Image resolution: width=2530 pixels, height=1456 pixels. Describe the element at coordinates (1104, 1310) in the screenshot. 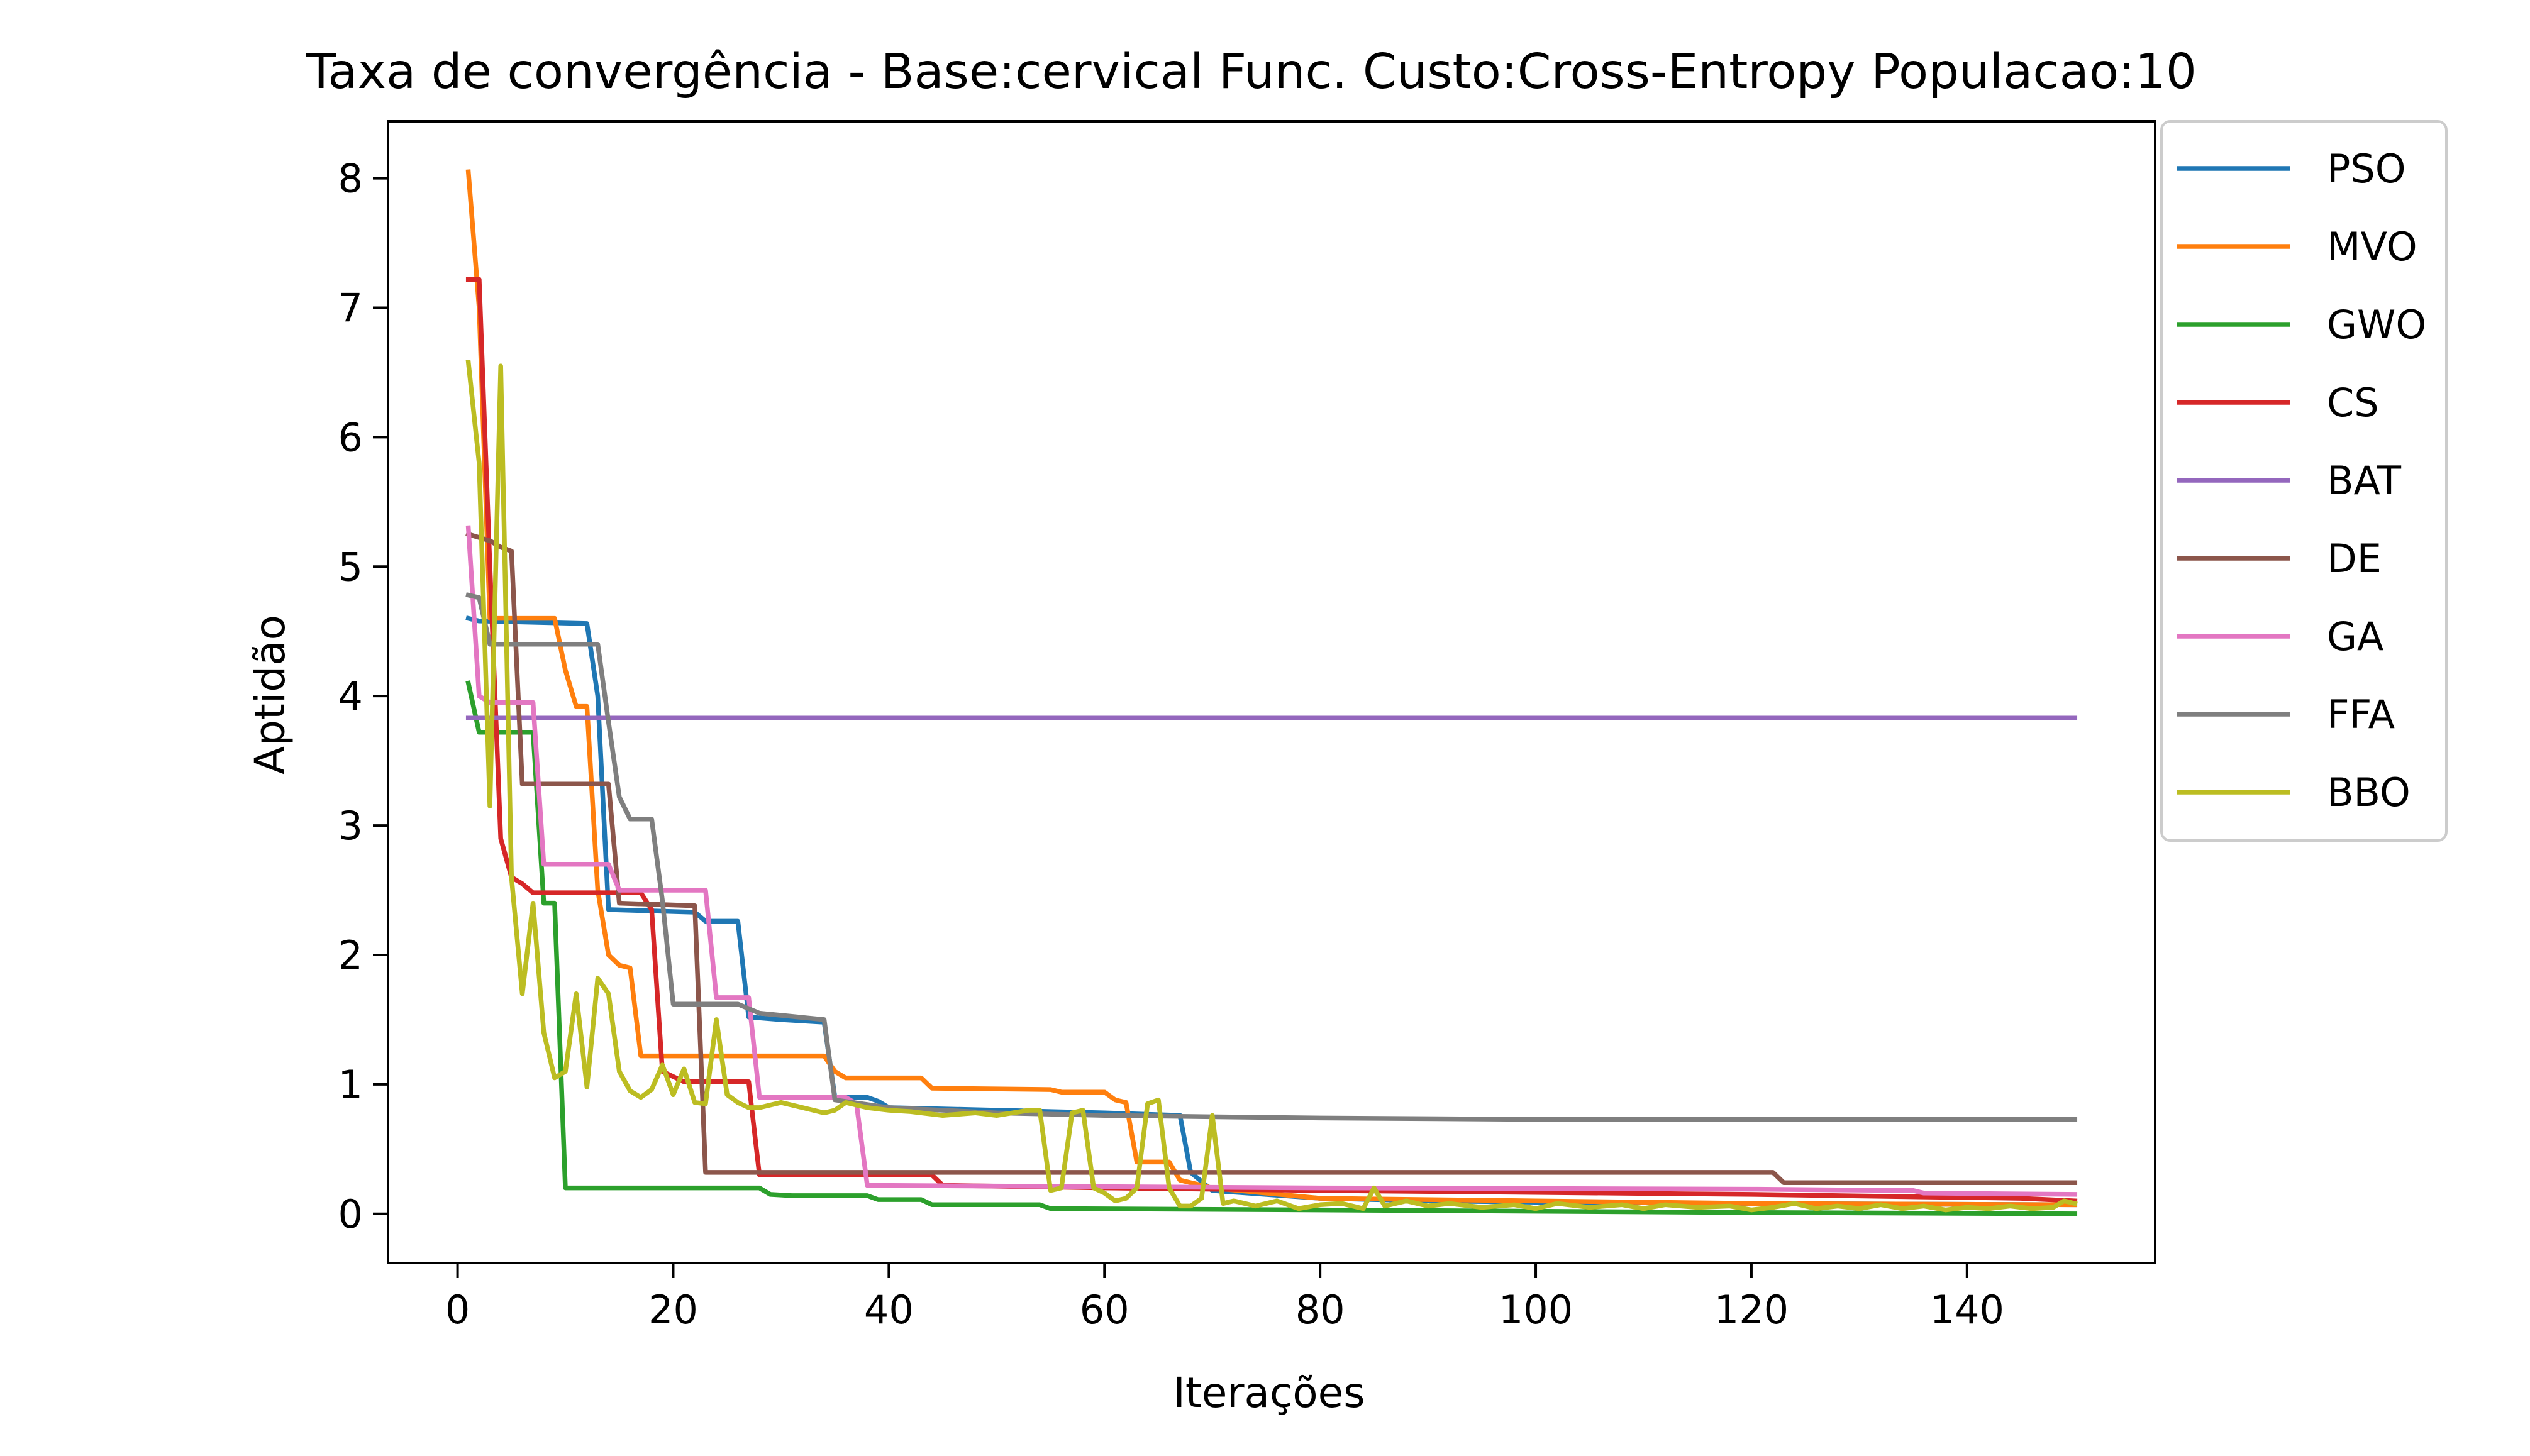

I see `x-tick-label: 60` at that location.